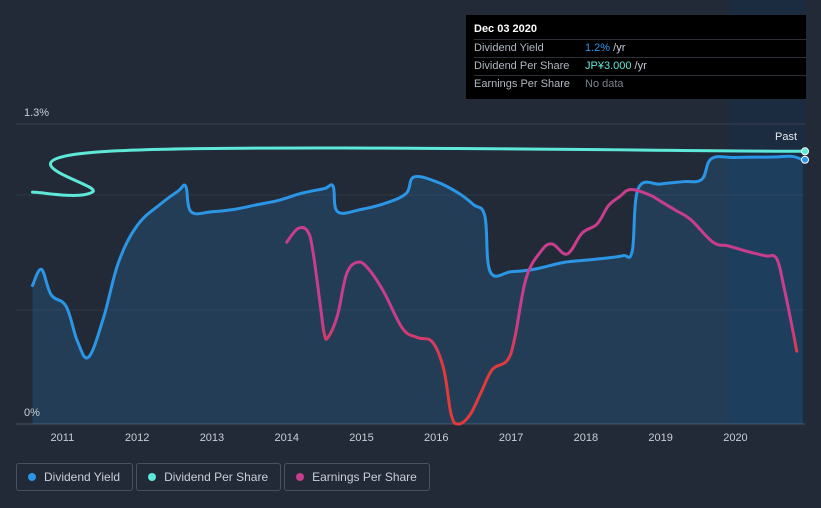 The width and height of the screenshot is (821, 508). What do you see at coordinates (212, 438) in the screenshot?
I see `x-tick-label: 2013` at bounding box center [212, 438].